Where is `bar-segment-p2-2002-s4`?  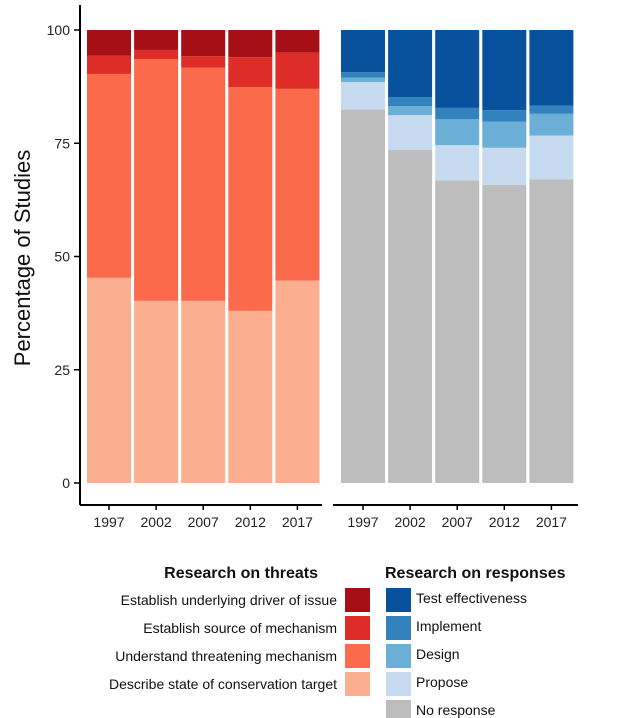 bar-segment-p2-2002-s4 is located at coordinates (410, 64).